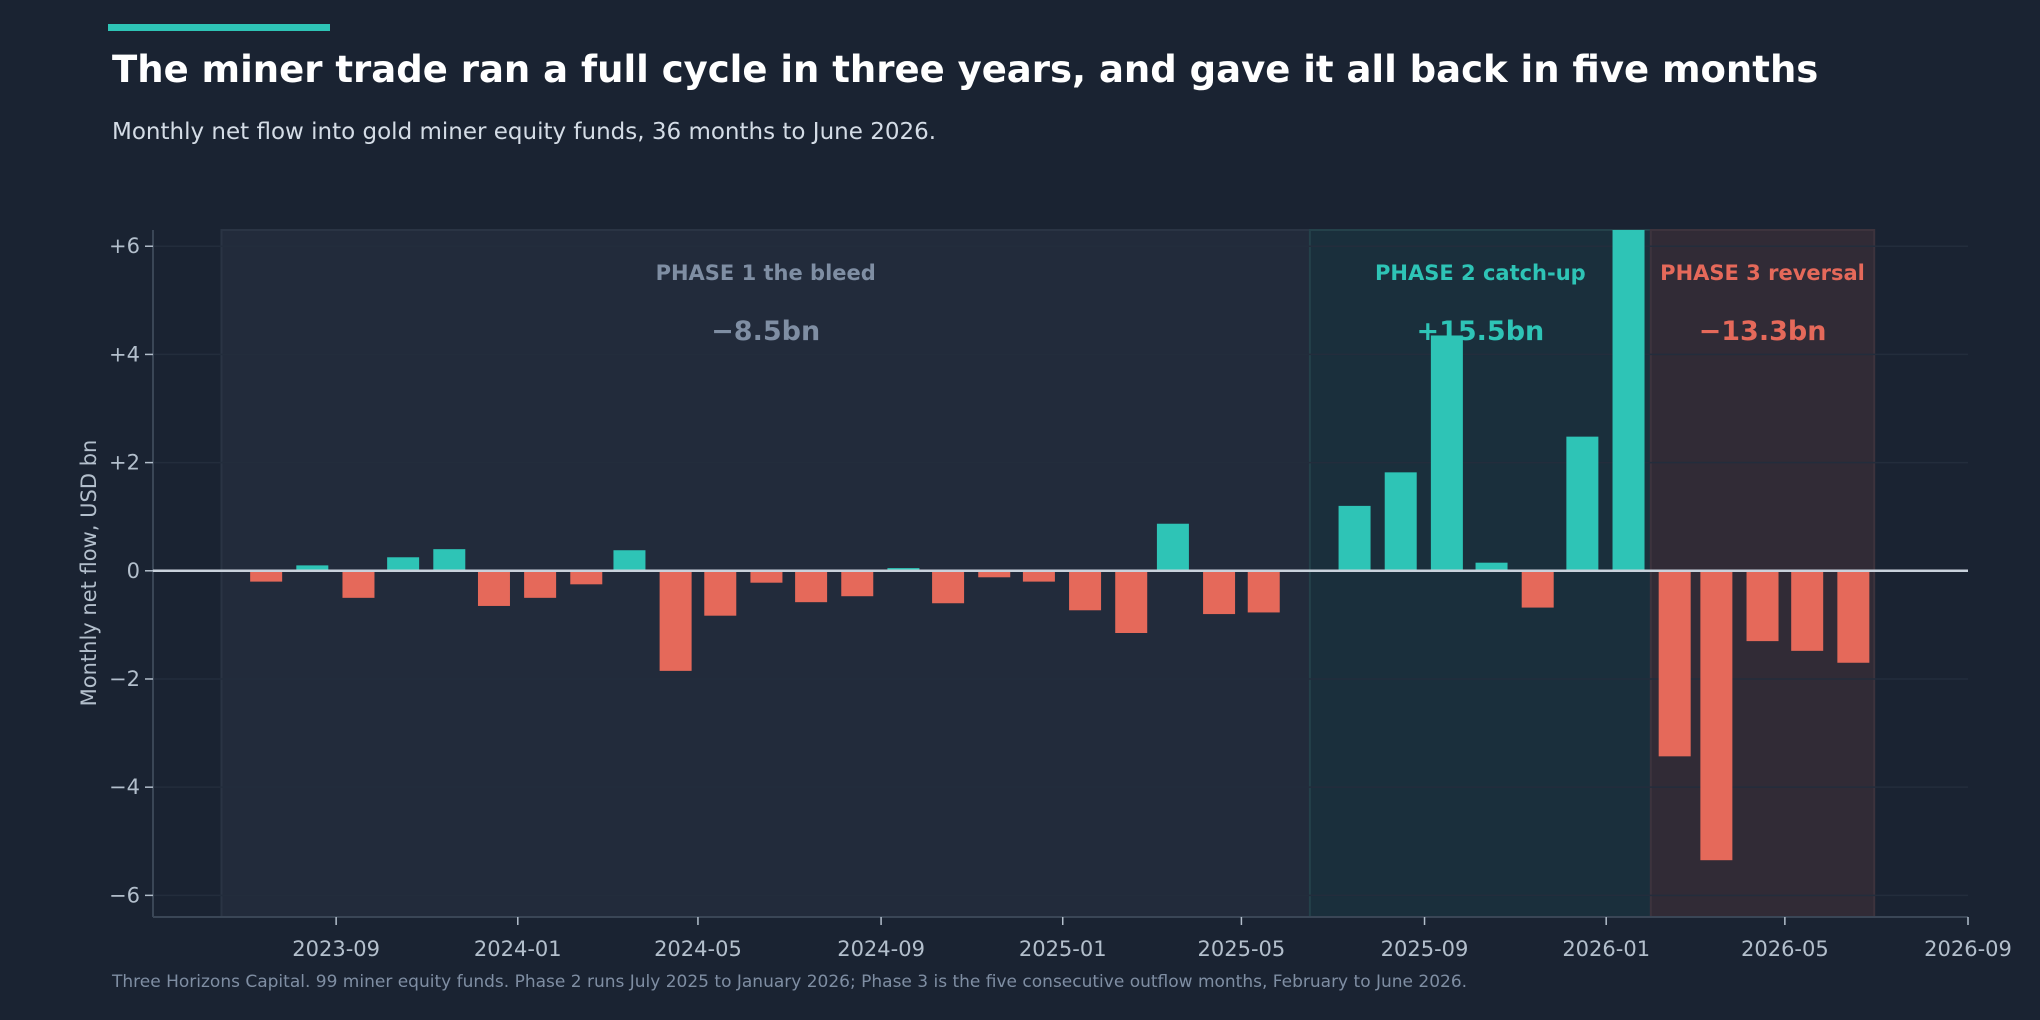 Image resolution: width=2040 pixels, height=1020 pixels. I want to click on x-tick-label: 2023-09, so click(336, 949).